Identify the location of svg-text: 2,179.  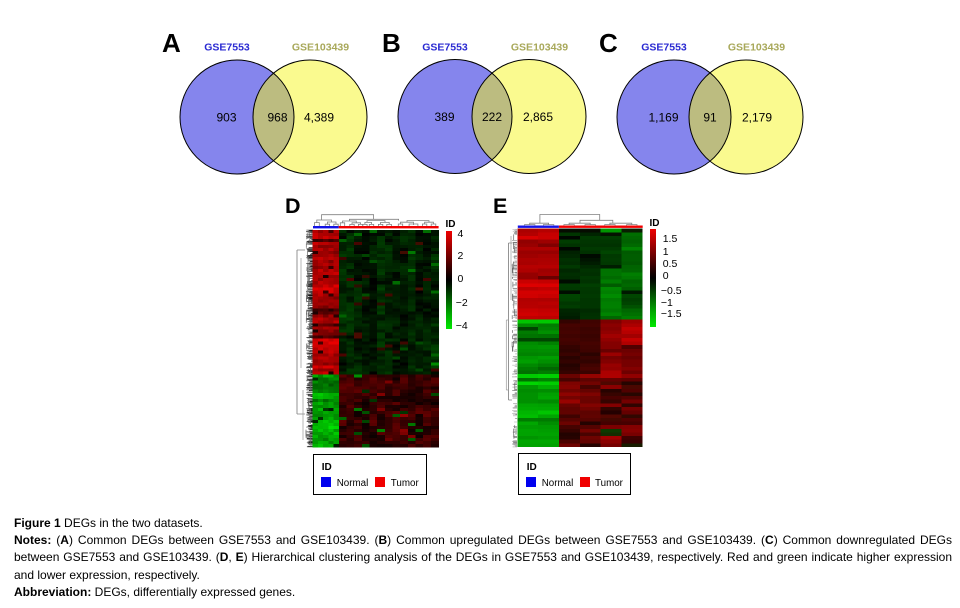
(757, 118).